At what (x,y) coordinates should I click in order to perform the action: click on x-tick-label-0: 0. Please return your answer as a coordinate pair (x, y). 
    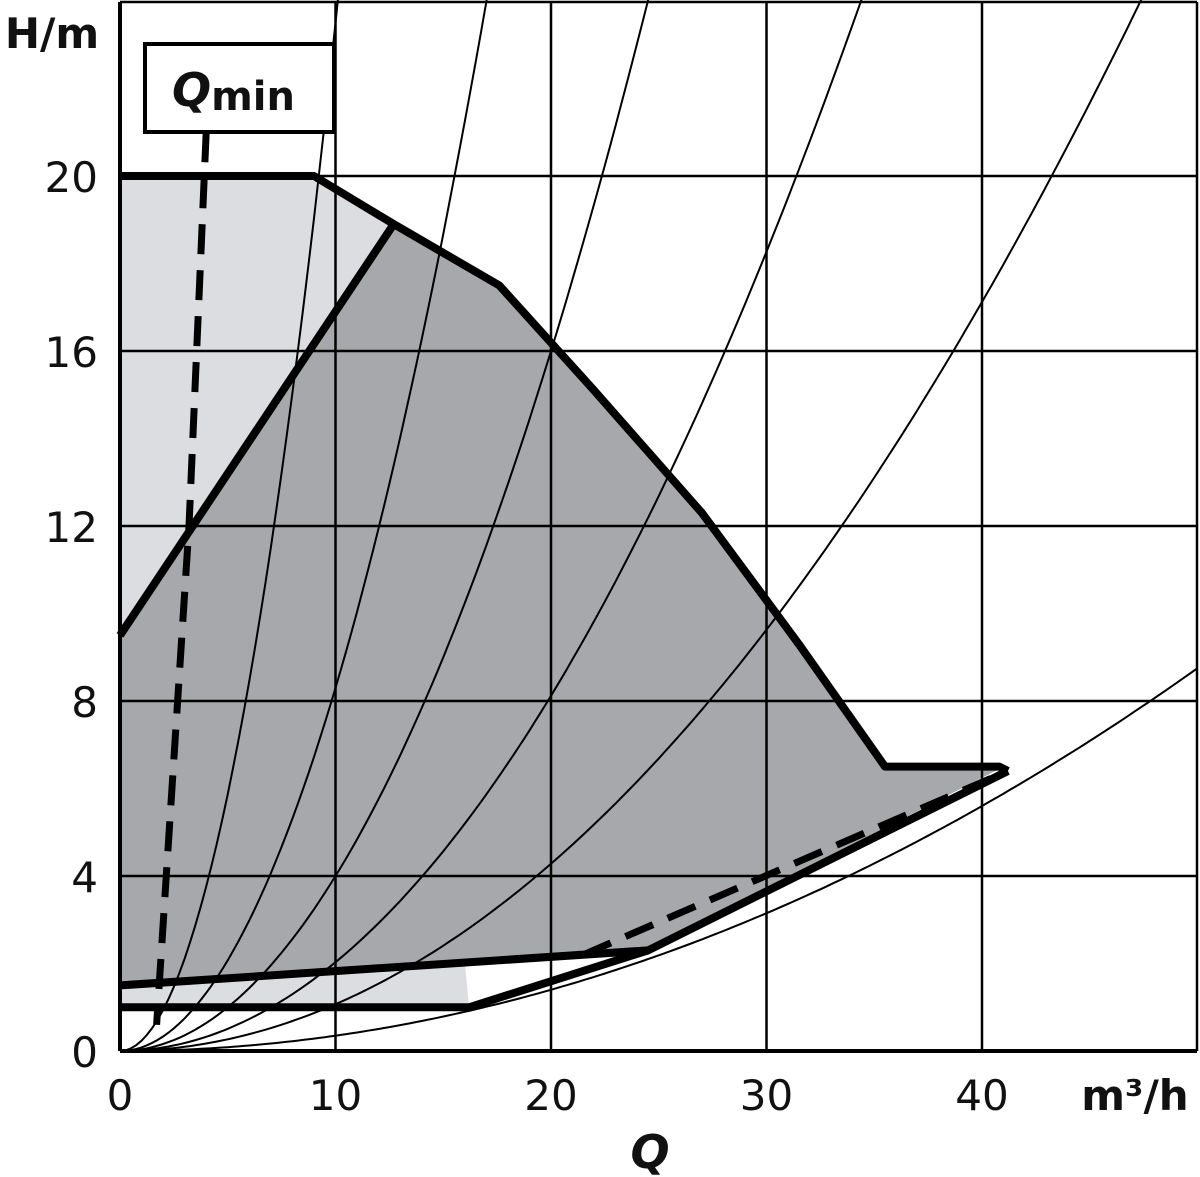
    Looking at the image, I should click on (120, 1095).